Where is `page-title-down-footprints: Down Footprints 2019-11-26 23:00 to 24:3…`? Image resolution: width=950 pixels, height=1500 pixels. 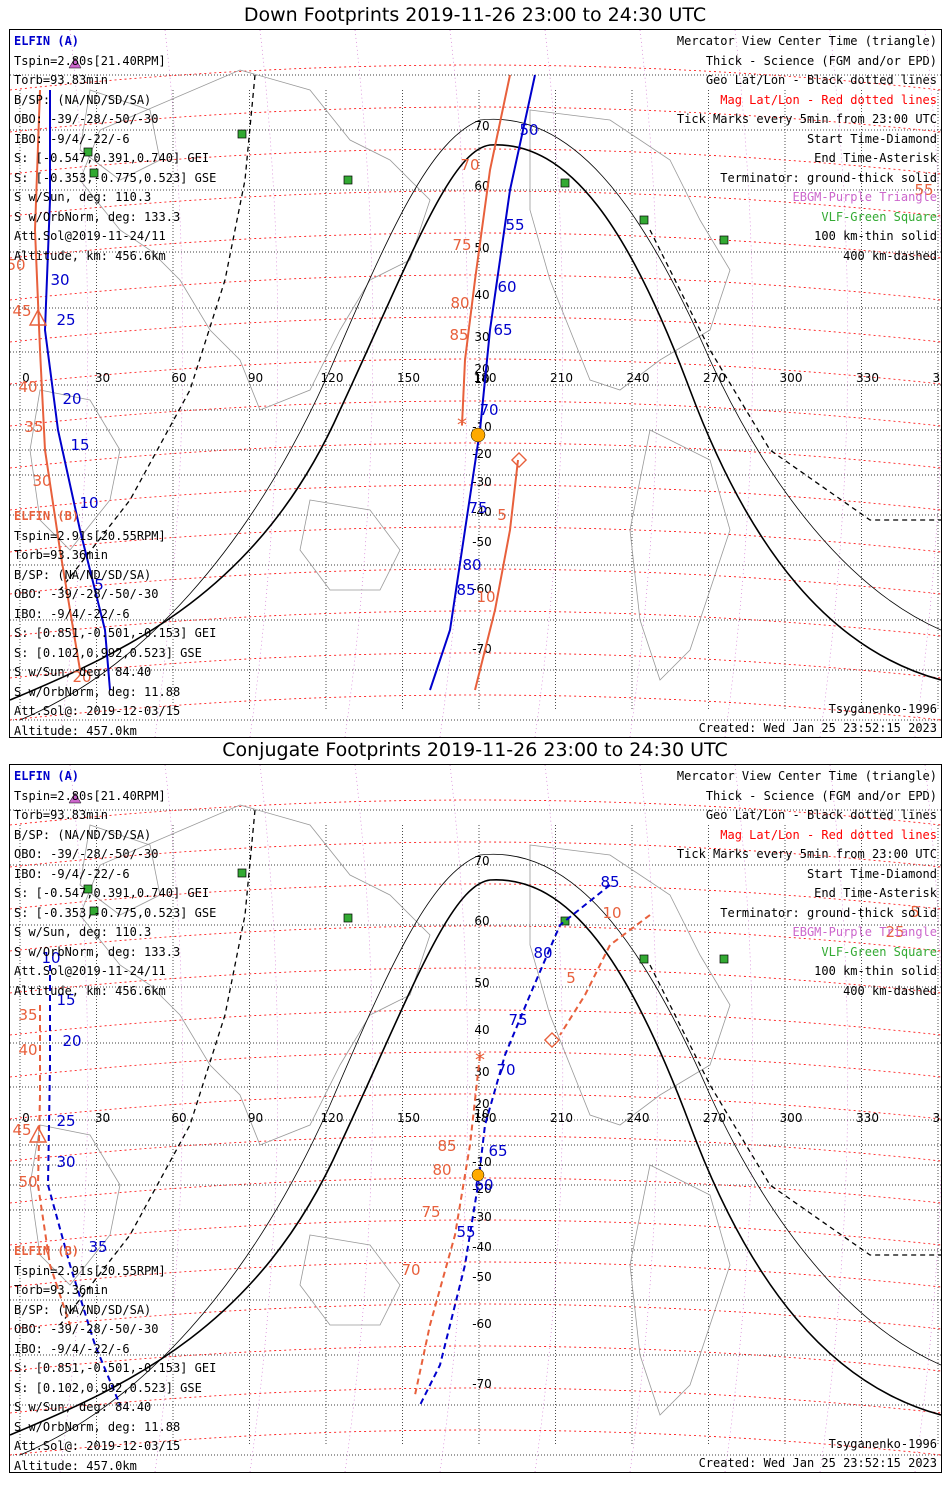
page-title-down-footprints: Down Footprints 2019-11-26 23:00 to 24:3… is located at coordinates (475, 15).